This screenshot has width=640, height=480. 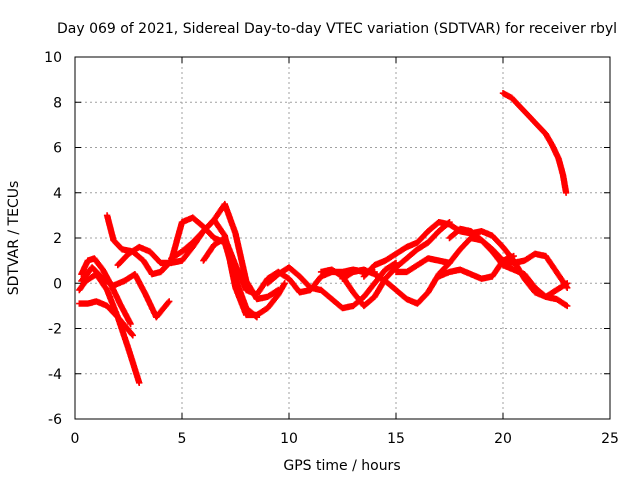 I want to click on x-axis-label: GPS time / hours, so click(x=341, y=466).